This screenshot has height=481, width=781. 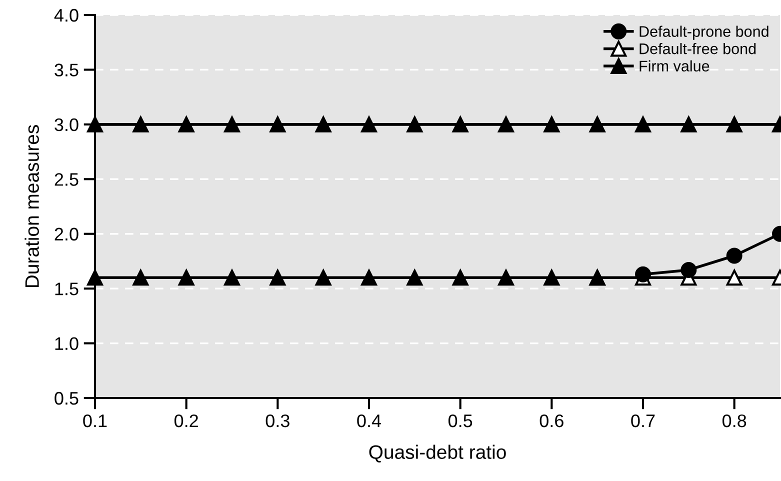 What do you see at coordinates (66, 289) in the screenshot?
I see `y-tick-label: 1.5` at bounding box center [66, 289].